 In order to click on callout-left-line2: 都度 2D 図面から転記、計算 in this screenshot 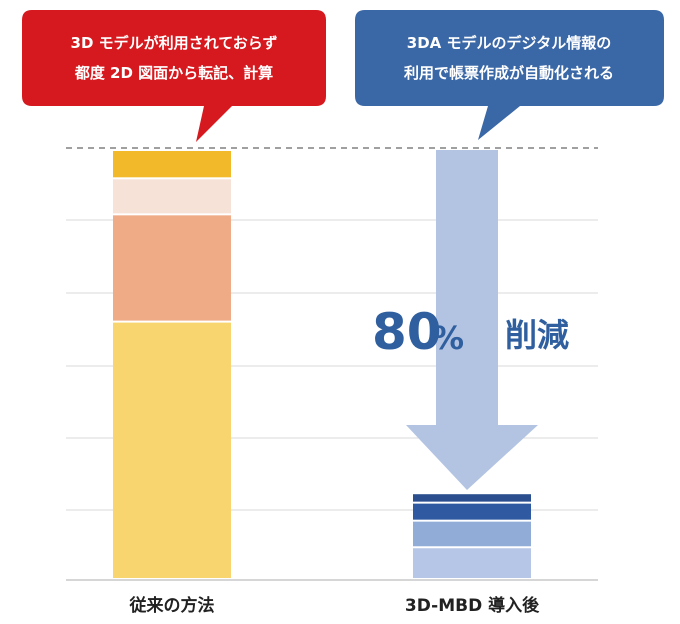, I will do `click(173, 73)`.